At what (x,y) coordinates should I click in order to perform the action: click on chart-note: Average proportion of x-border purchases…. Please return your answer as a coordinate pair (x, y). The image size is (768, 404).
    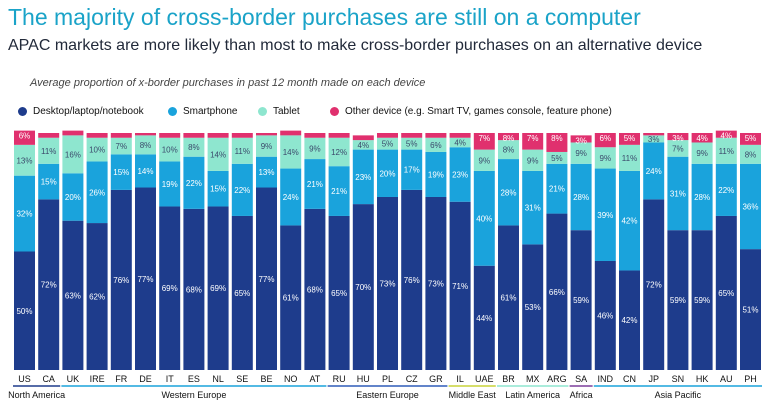
    Looking at the image, I should click on (228, 83).